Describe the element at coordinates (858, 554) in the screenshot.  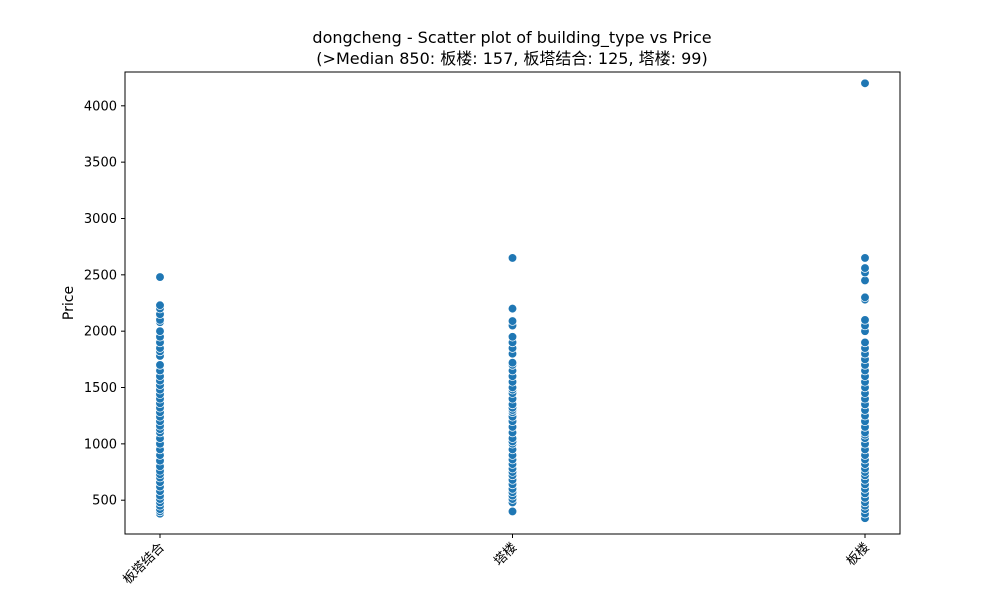
I see `x-tick-label: 板楼` at that location.